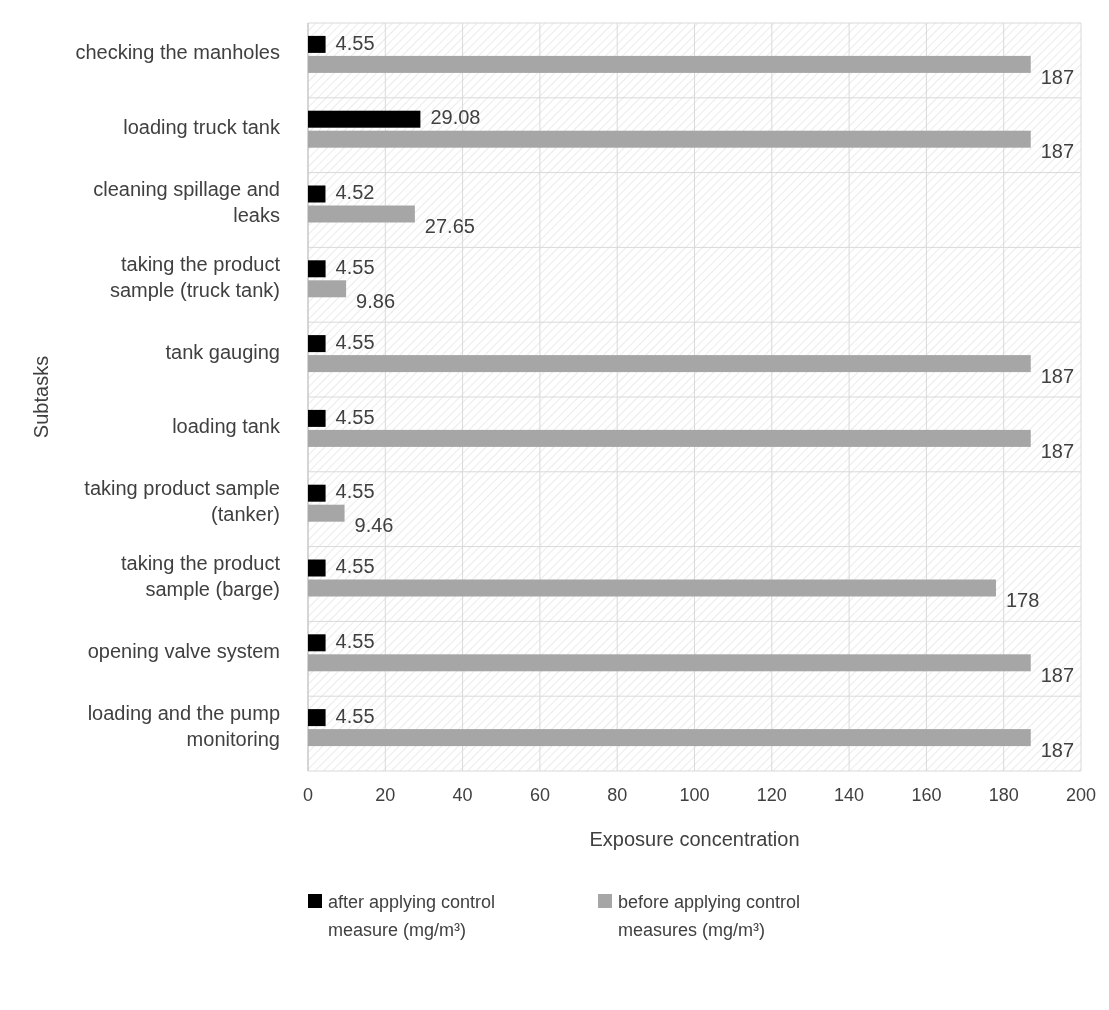 Image resolution: width=1109 pixels, height=1010 pixels. I want to click on legend-label: after applying control measure (mg/m³), so click(412, 916).